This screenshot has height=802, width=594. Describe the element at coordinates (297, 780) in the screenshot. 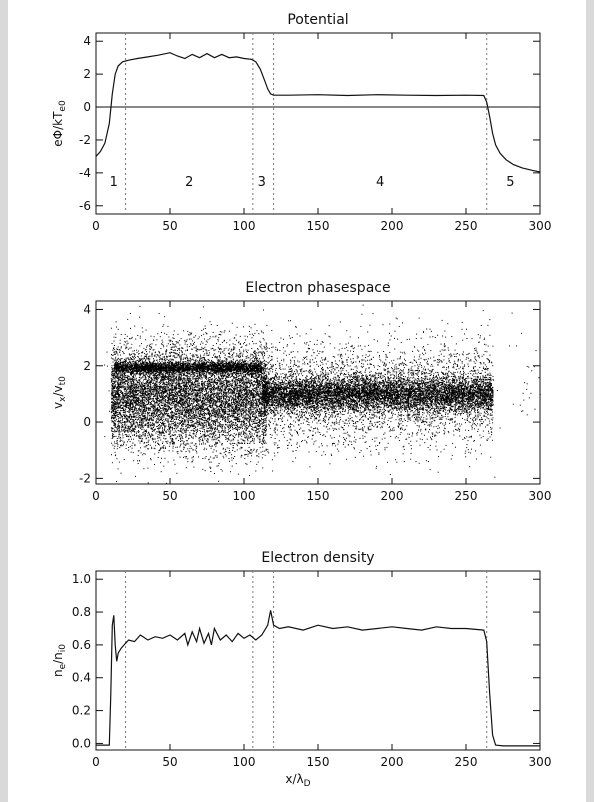

I see `x-axis-label: x/λD` at that location.